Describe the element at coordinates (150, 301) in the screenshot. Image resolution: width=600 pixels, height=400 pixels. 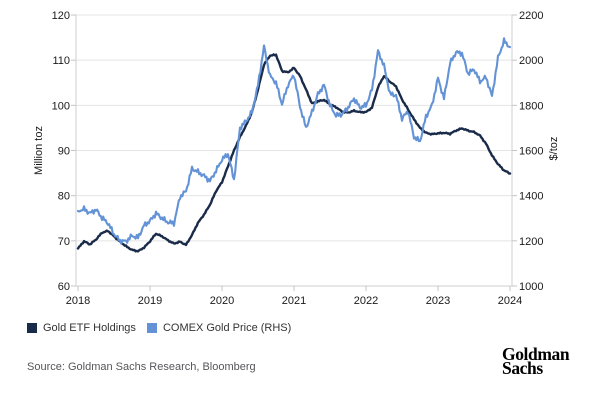
I see `x-axis-tick-label: 2019` at that location.